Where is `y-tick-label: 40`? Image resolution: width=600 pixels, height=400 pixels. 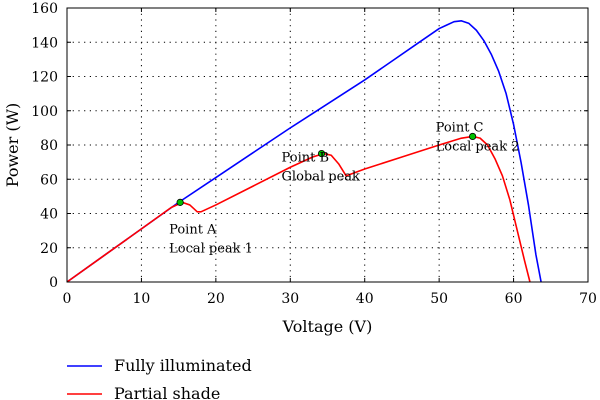 y-tick-label: 40 is located at coordinates (49, 215).